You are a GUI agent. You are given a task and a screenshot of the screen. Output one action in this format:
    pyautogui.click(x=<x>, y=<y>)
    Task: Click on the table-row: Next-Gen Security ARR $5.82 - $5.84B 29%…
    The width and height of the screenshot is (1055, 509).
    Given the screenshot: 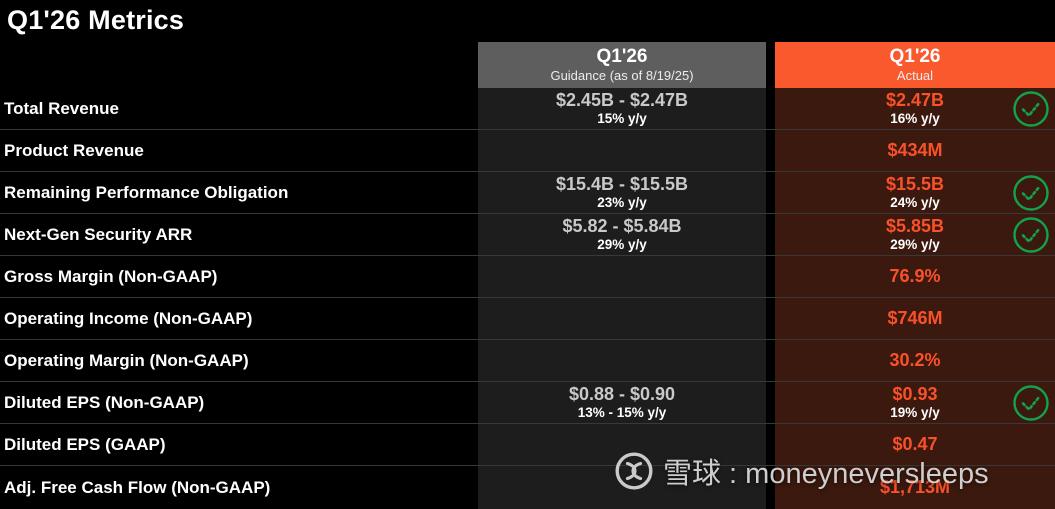 What is the action you would take?
    pyautogui.click(x=527, y=235)
    